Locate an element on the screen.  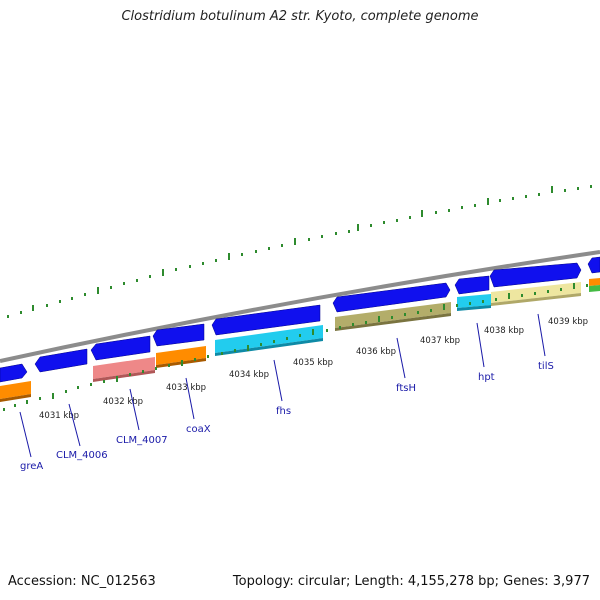
kbp-label: 4039 kbp is located at coordinates (568, 322).